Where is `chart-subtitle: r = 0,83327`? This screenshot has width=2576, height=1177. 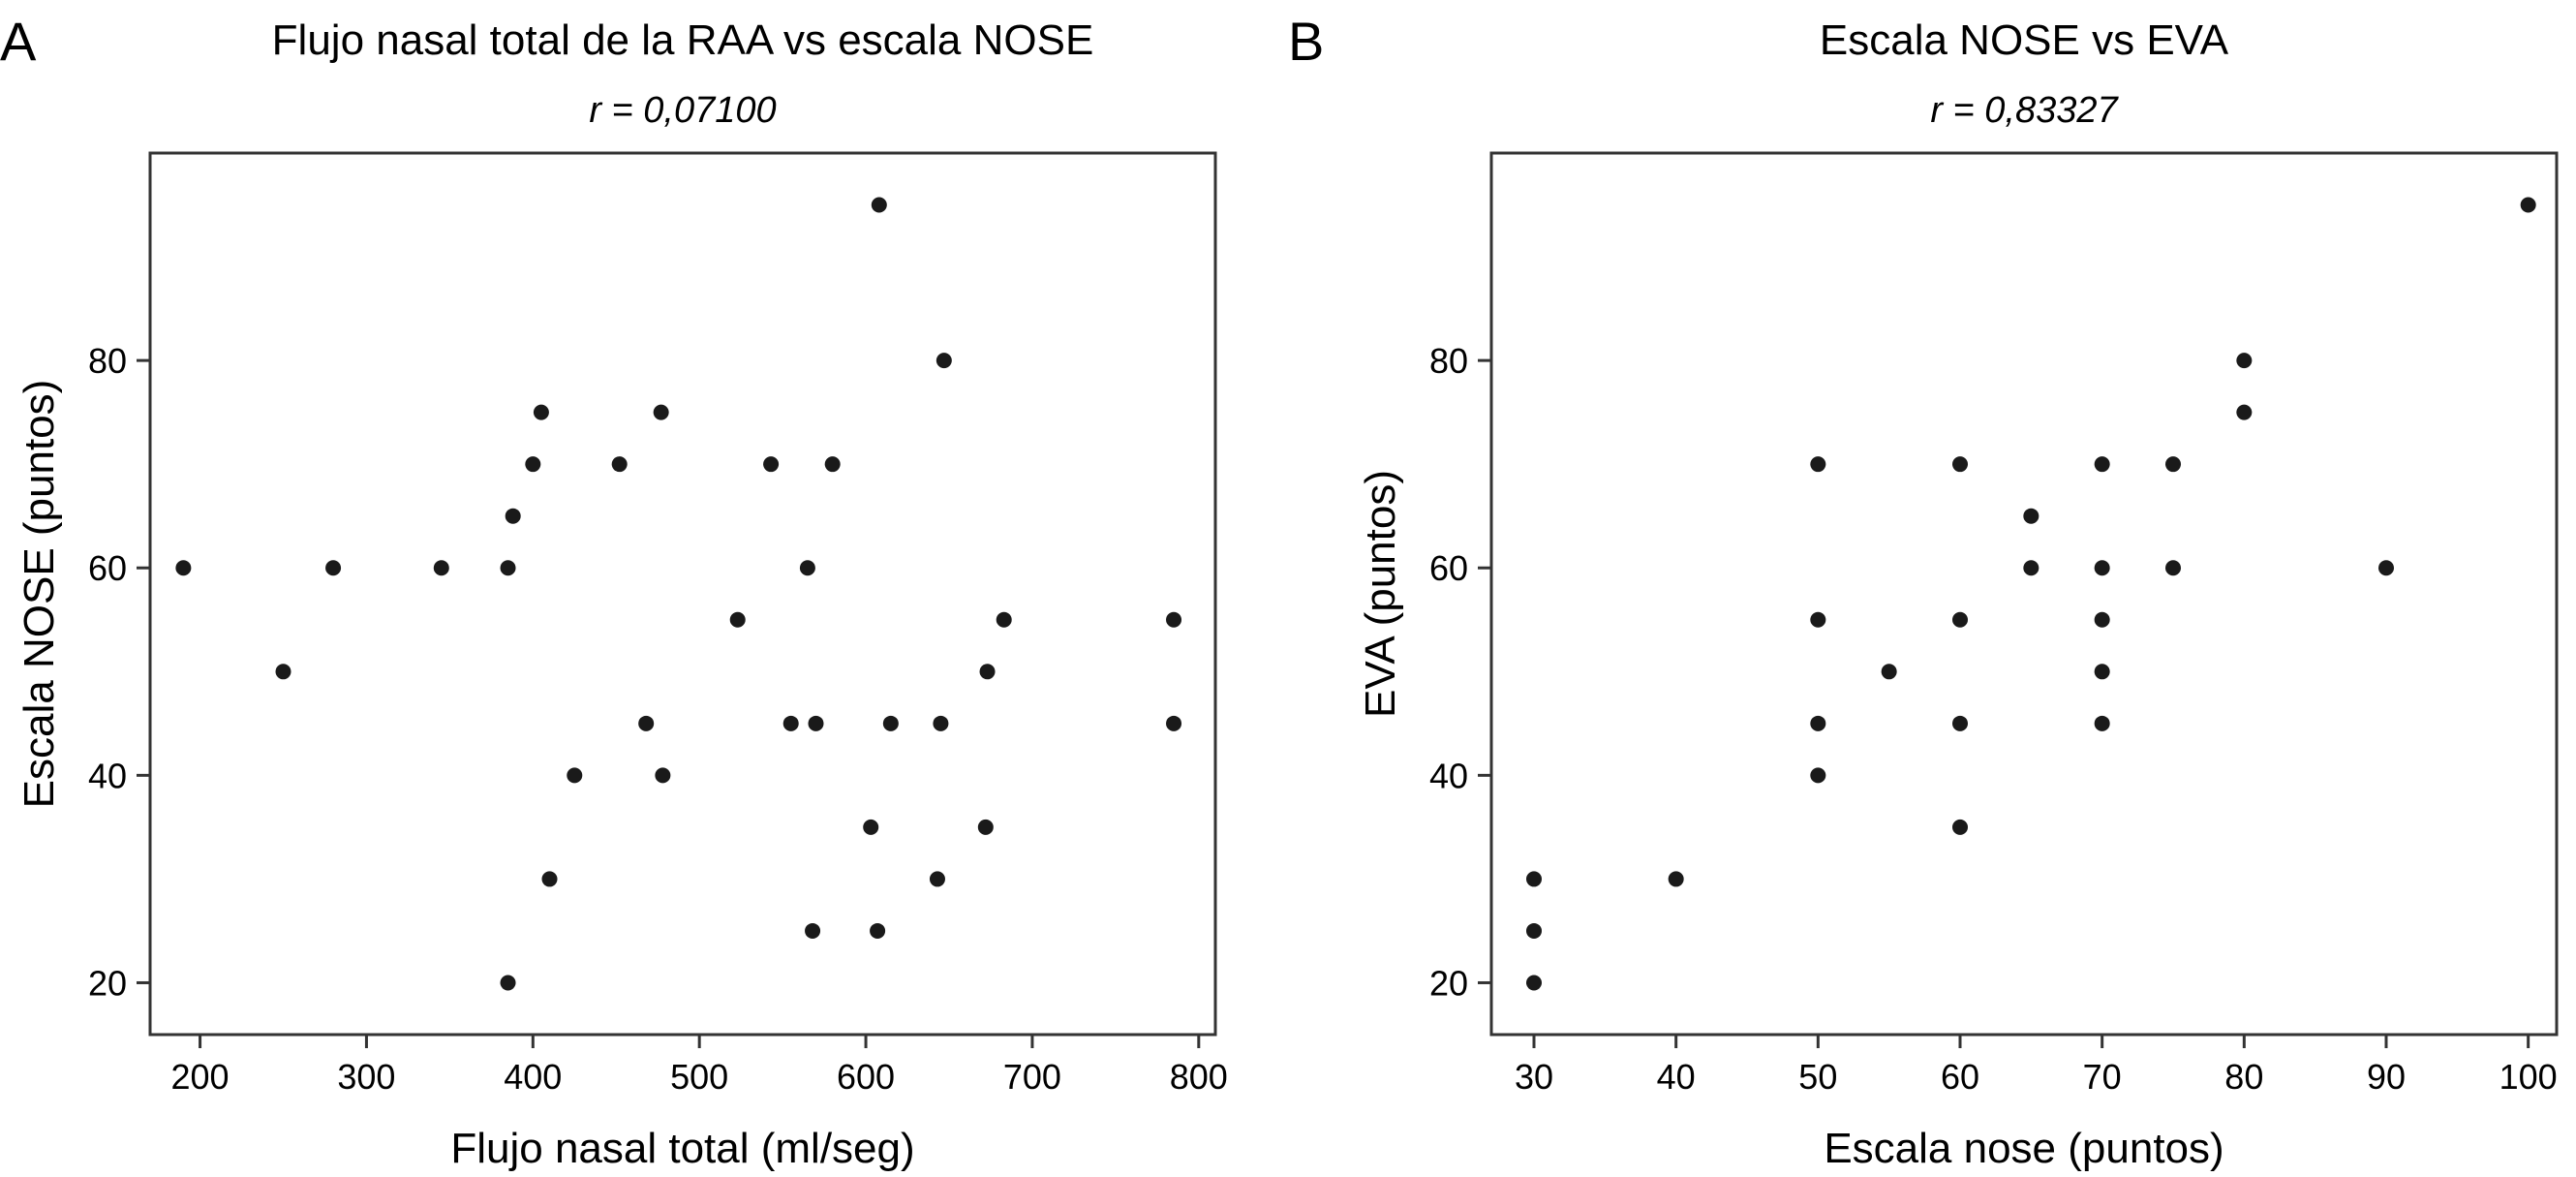 chart-subtitle: r = 0,83327 is located at coordinates (2024, 111).